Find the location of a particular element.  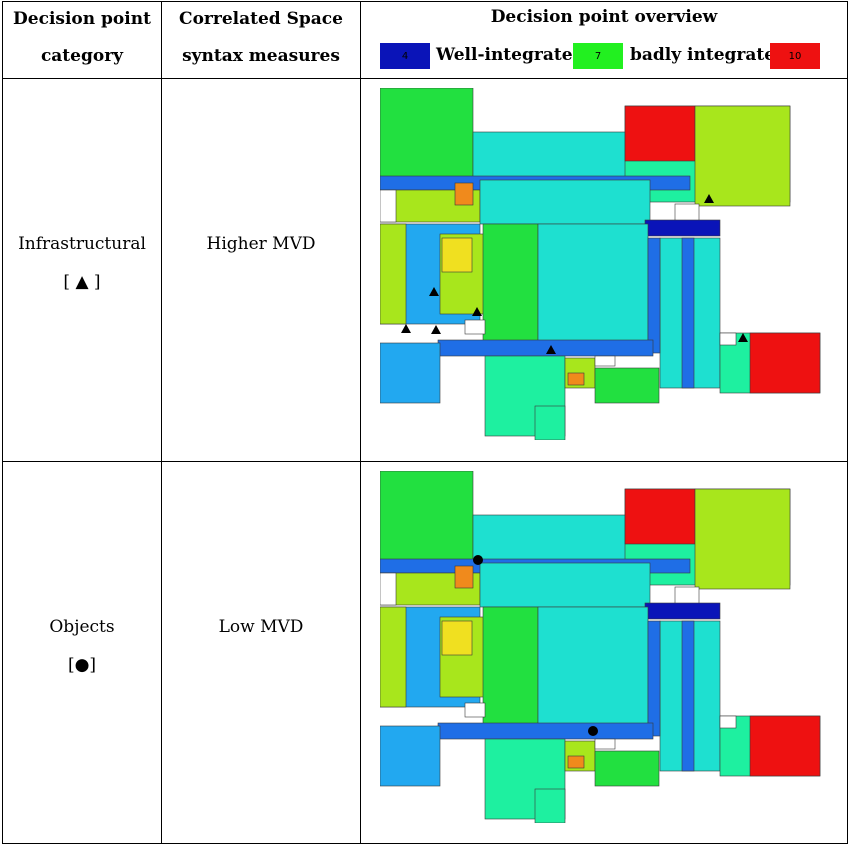

row1-category: Infrastructural is located at coordinates (82, 244).